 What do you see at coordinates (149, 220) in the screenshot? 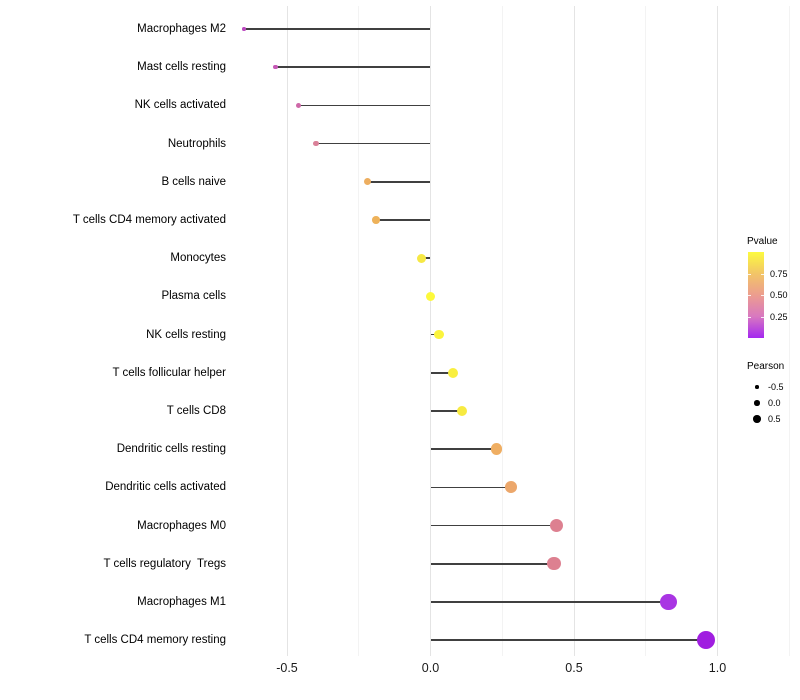
I see `y-axis-label: T cells CD4 memory activated` at bounding box center [149, 220].